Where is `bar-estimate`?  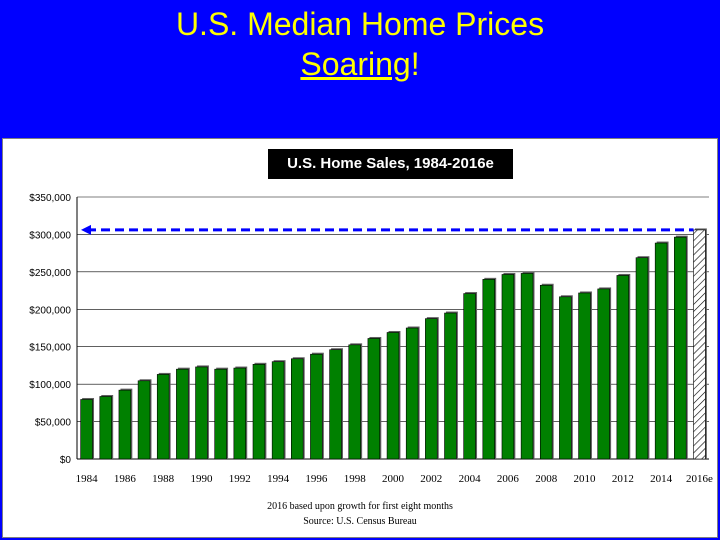 bar-estimate is located at coordinates (699, 344).